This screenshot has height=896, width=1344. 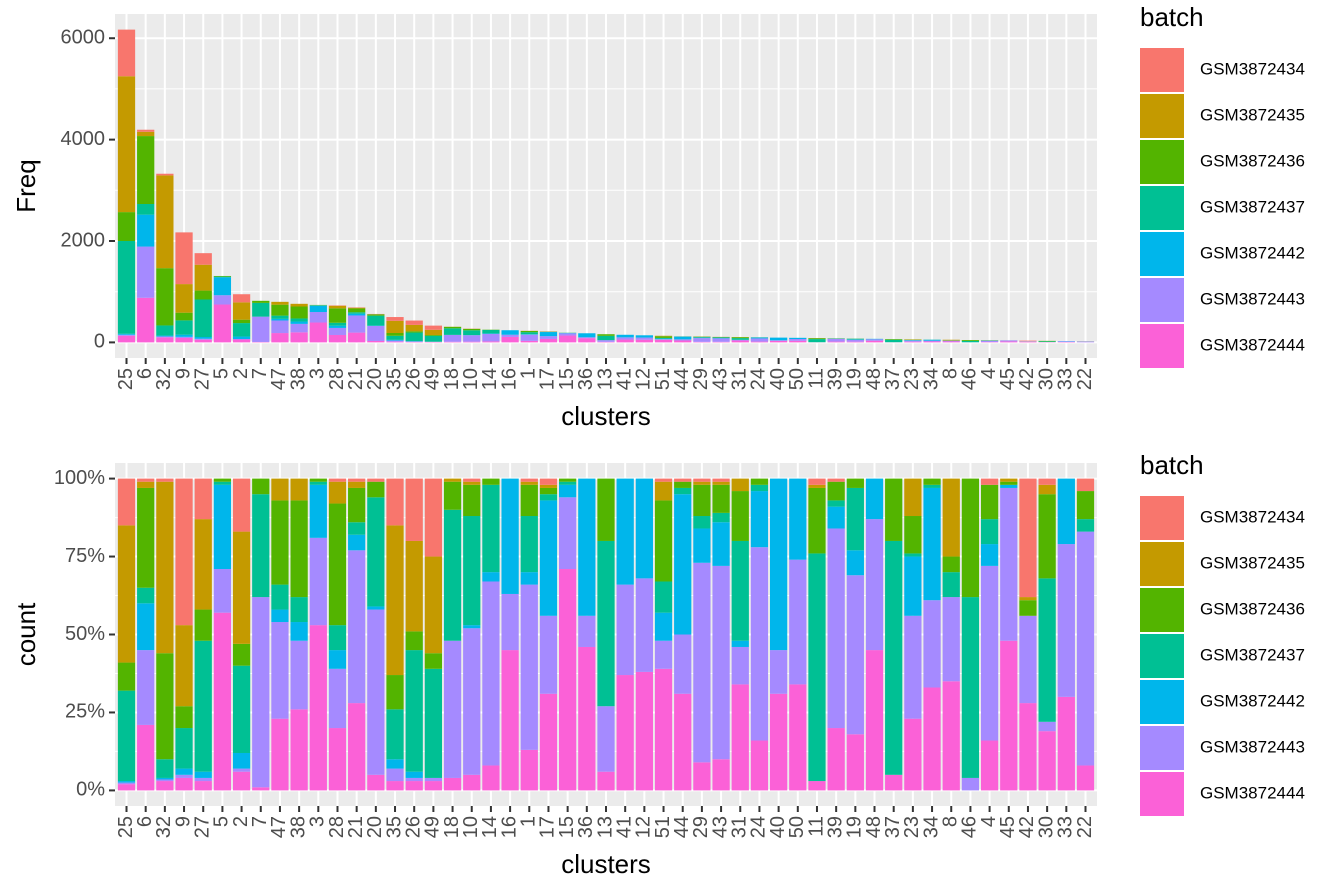 I want to click on x-axis-title: clusters, so click(x=606, y=864).